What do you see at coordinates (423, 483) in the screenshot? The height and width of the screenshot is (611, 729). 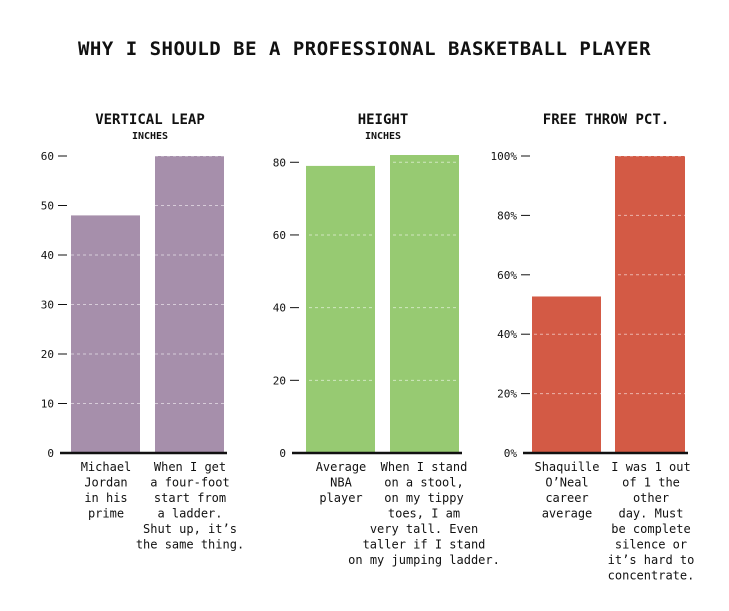 I see `category-label-1-1-1: on a stool,` at bounding box center [423, 483].